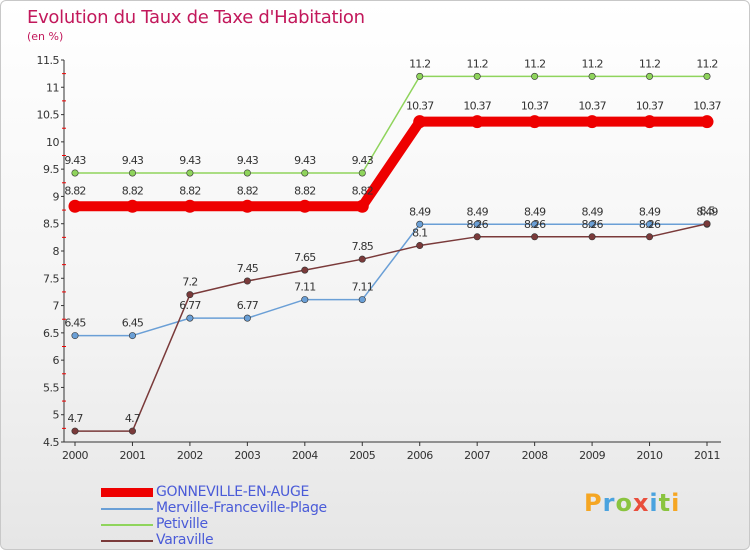 Image resolution: width=750 pixels, height=550 pixels. I want to click on legend-swatch-merville, so click(127, 509).